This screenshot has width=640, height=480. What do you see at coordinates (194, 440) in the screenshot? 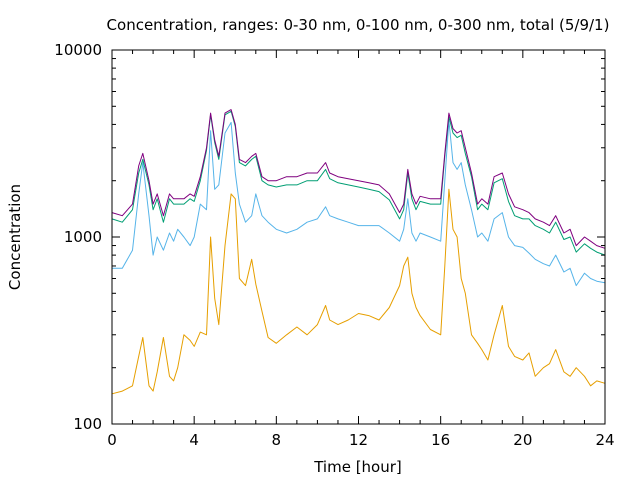
I see `x-tick-label: 4` at bounding box center [194, 440].